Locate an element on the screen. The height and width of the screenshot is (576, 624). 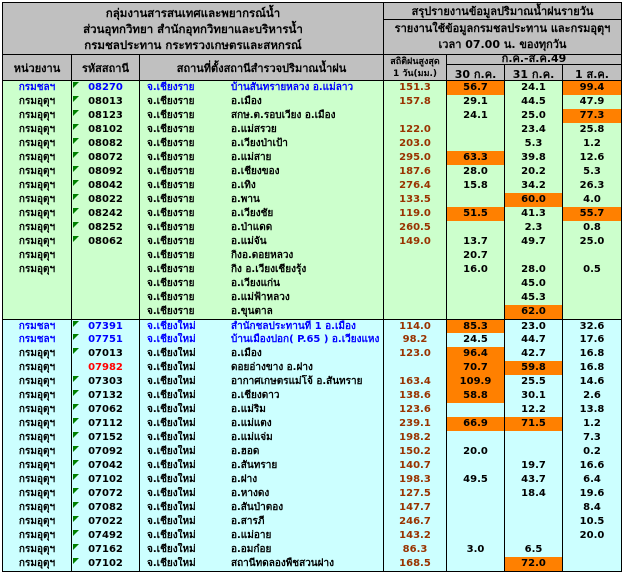
cell-rain-value: 20.2 is located at coordinates (534, 172).